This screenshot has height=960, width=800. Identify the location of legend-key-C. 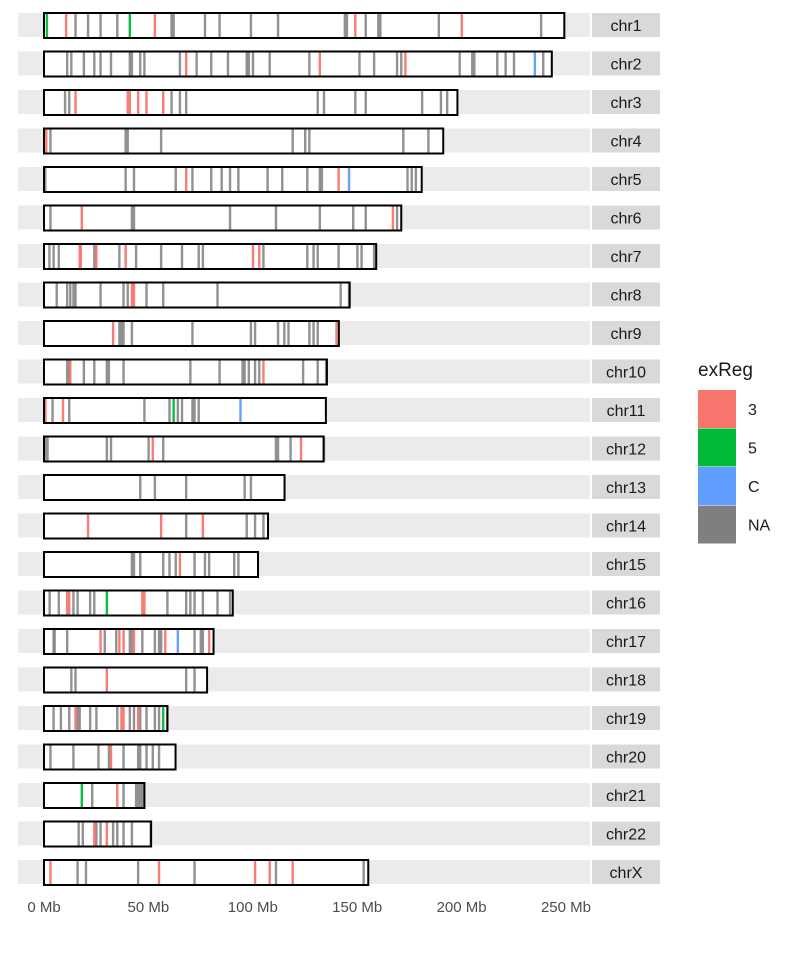
(717, 486).